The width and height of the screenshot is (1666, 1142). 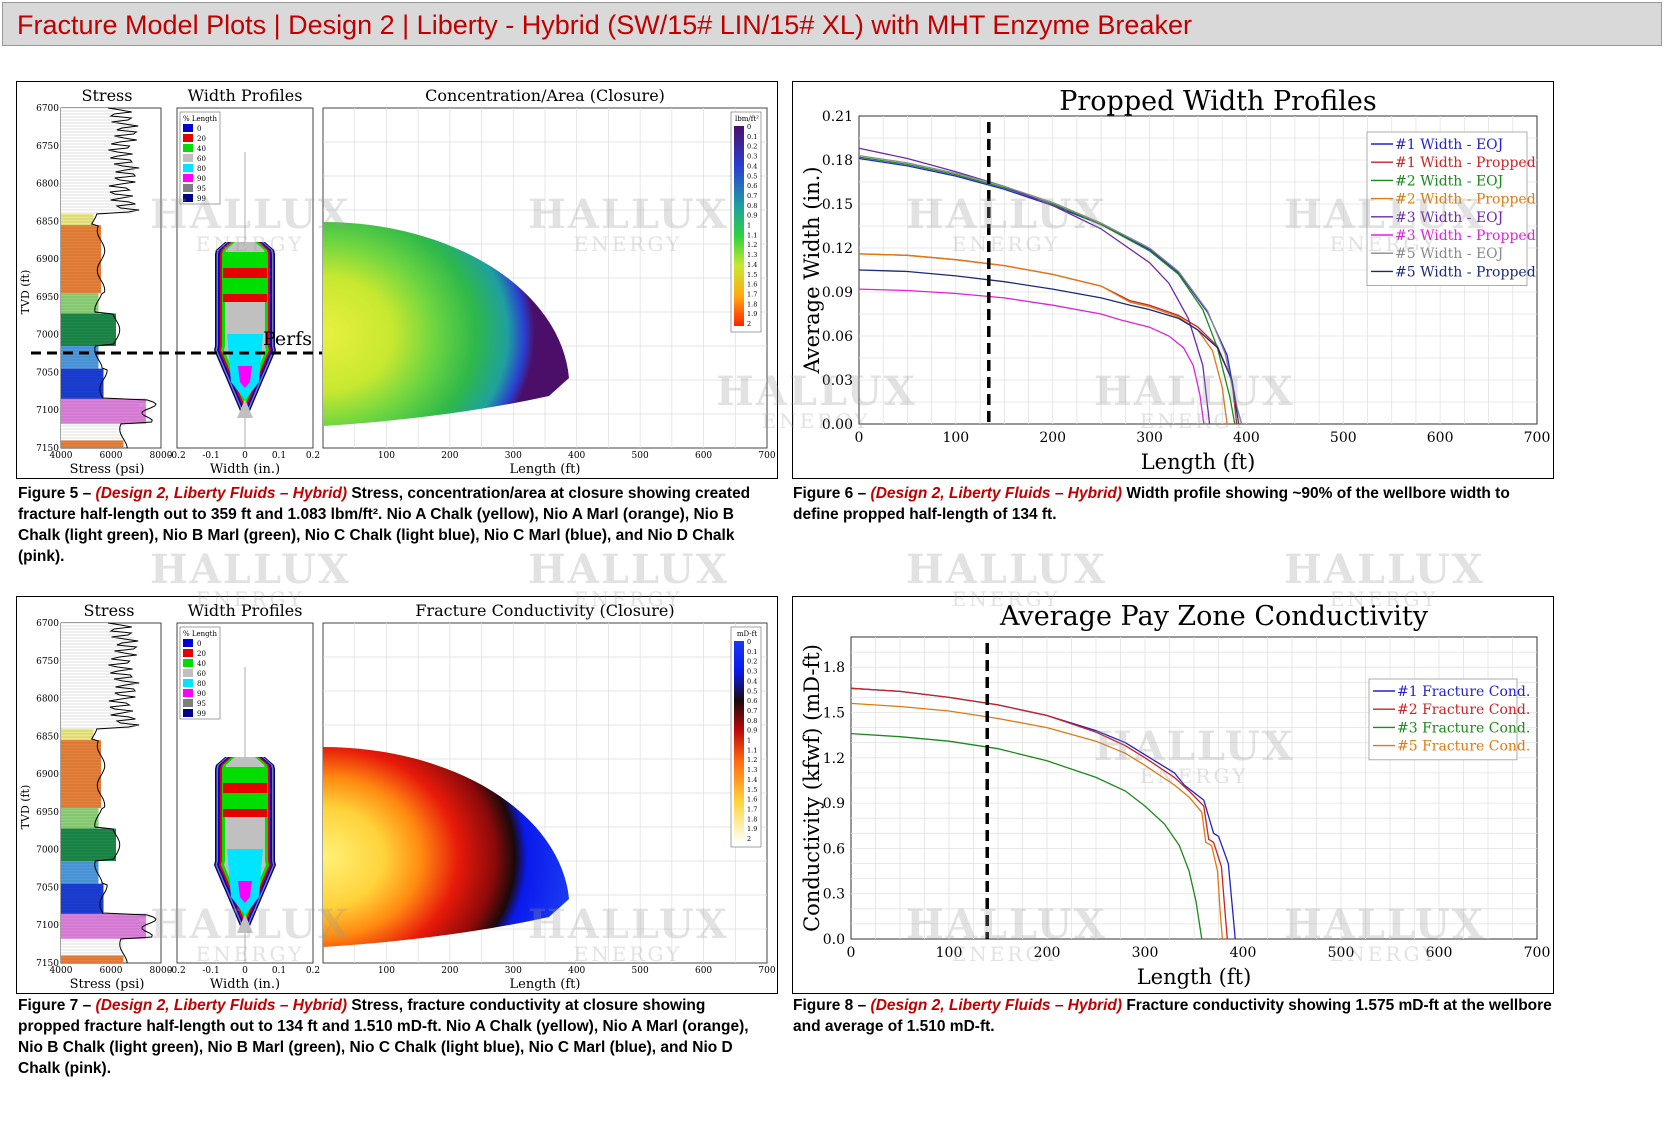 I want to click on nio-a-marl-layer, so click(x=81, y=259).